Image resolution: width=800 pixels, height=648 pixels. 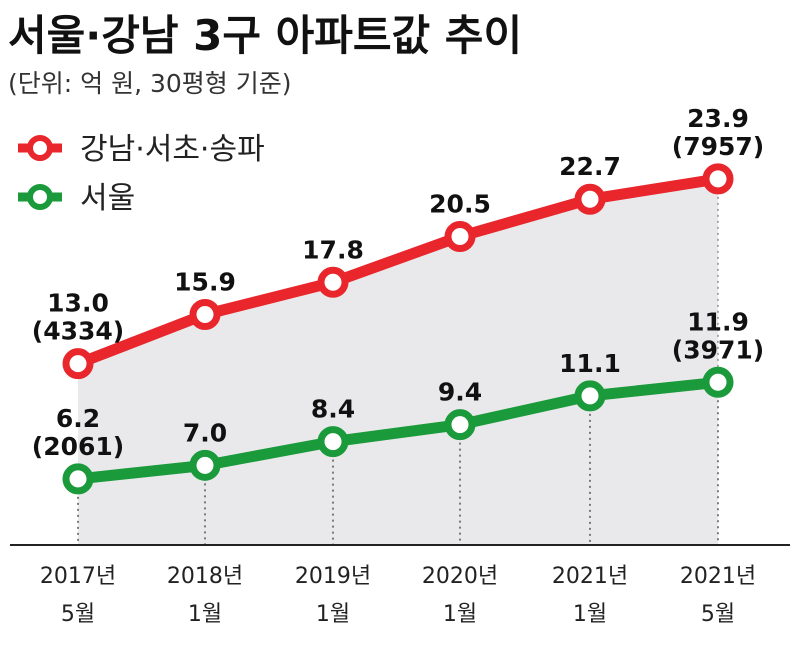 I want to click on x-tick-label-3-month: 1월, so click(x=460, y=614).